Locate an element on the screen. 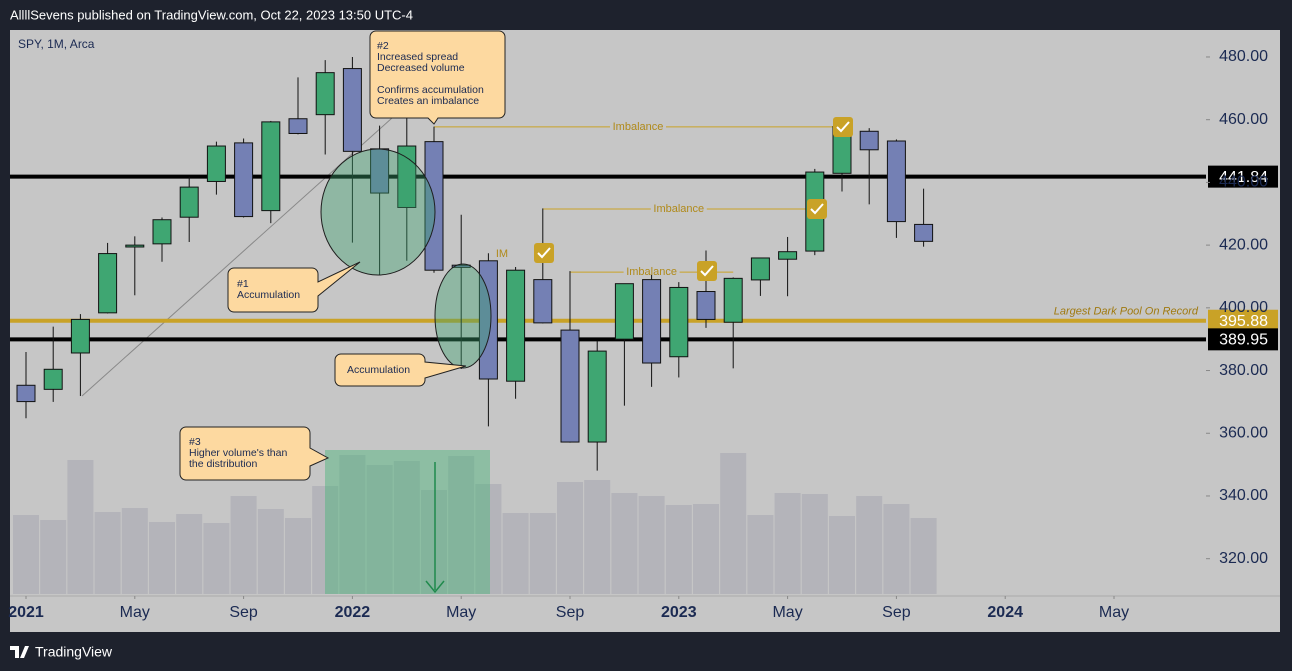 This screenshot has height=671, width=1292. tradingview-logo: TradingView is located at coordinates (61, 652).